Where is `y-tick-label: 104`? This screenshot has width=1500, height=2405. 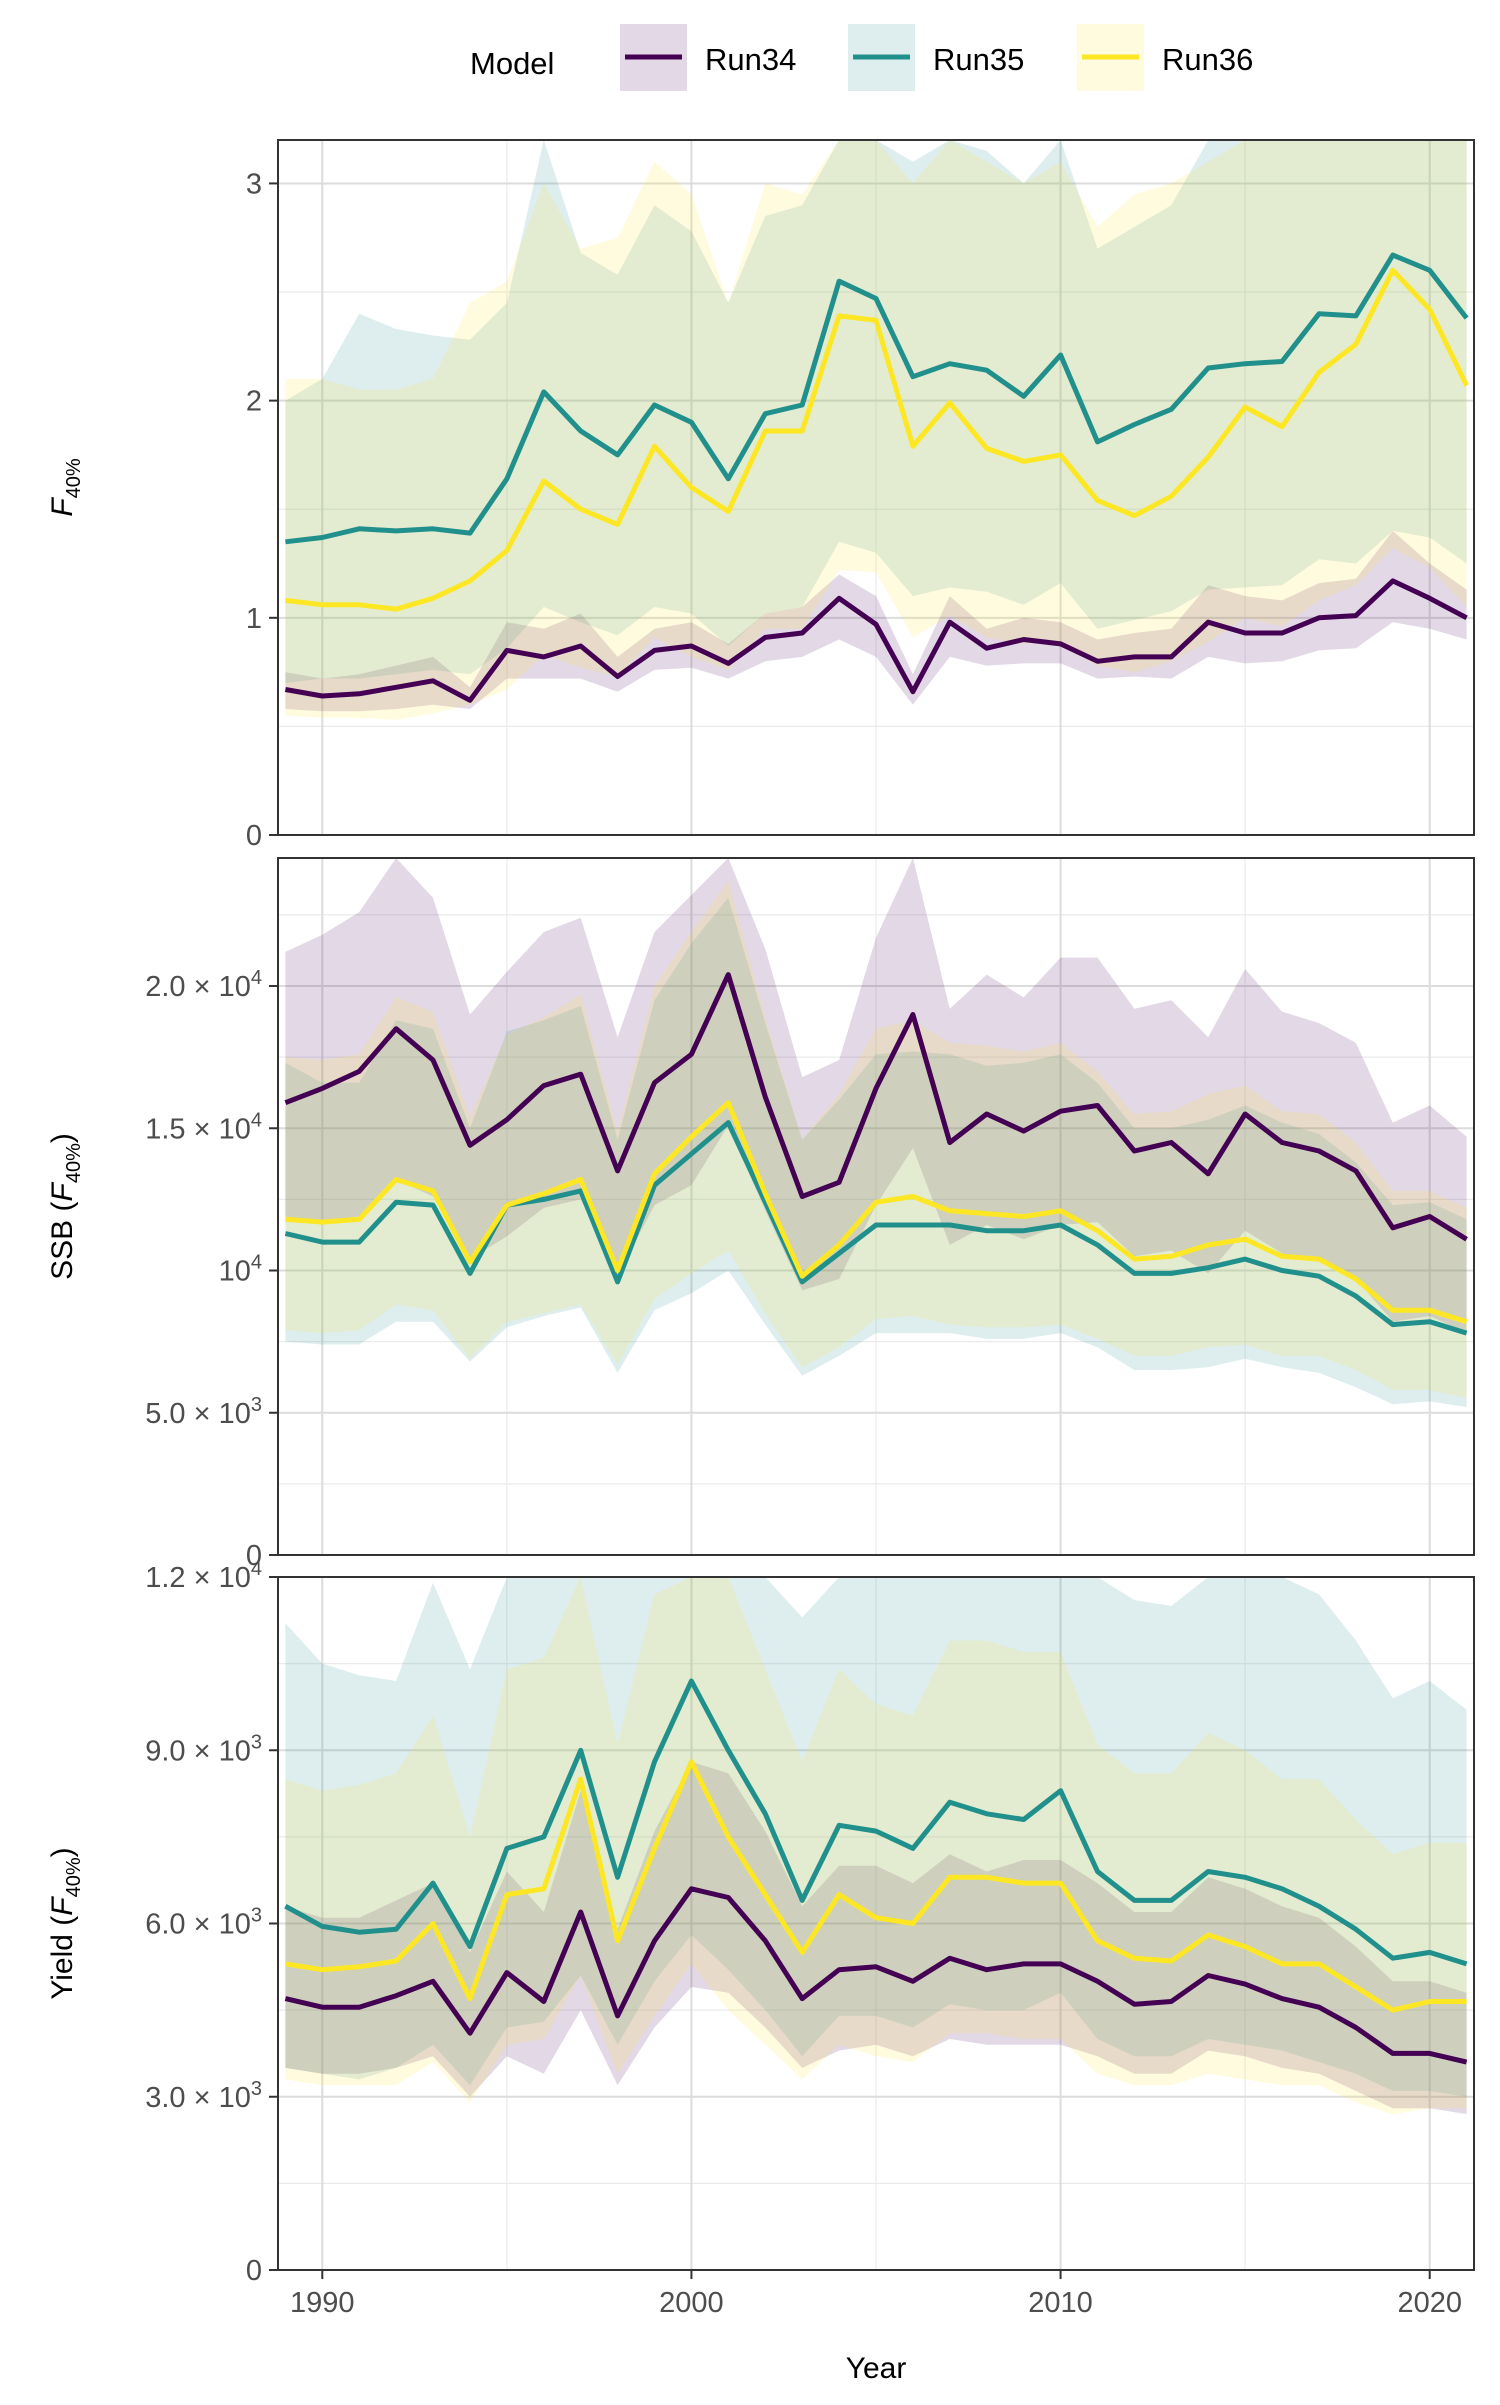 y-tick-label: 104 is located at coordinates (240, 1270).